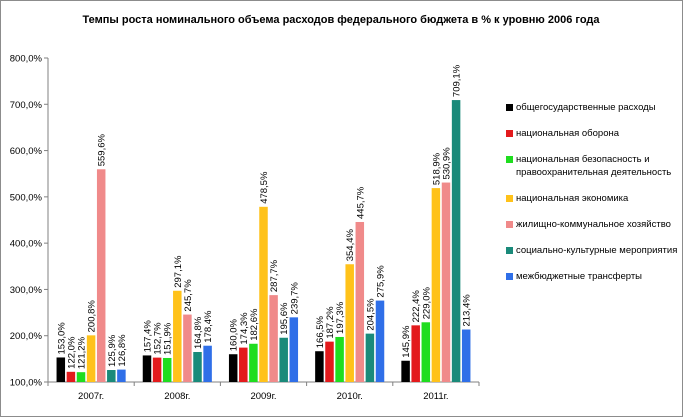 This screenshot has height=417, width=683. I want to click on y-tick-label: 700,0%, so click(26, 105).